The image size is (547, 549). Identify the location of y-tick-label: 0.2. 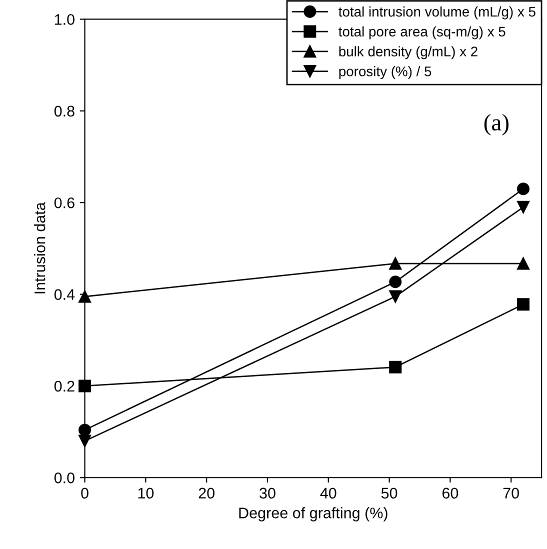
(64, 386).